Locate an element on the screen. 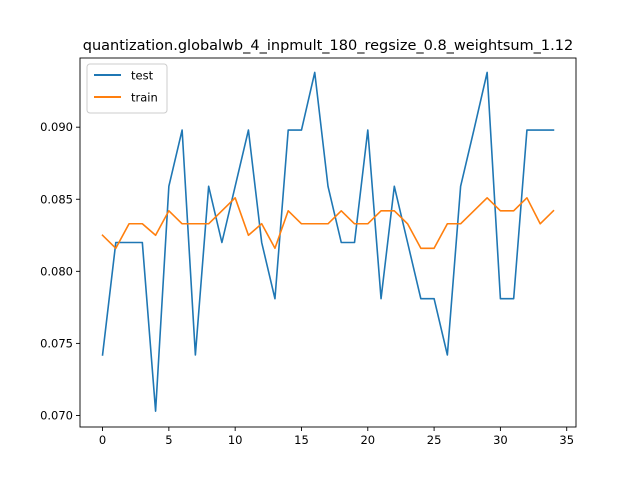  legend-label-test: test is located at coordinates (142, 76).